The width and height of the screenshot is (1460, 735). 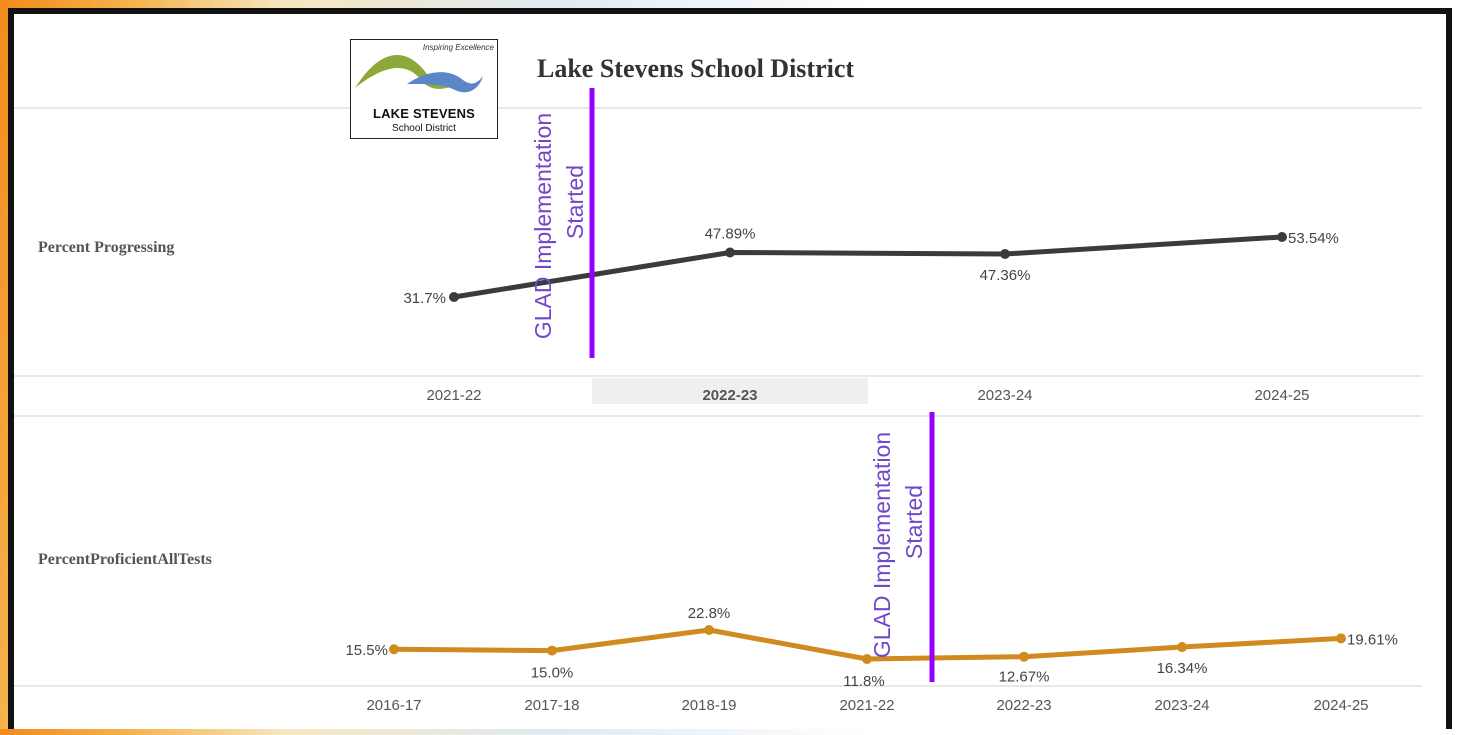 What do you see at coordinates (868, 267) in the screenshot?
I see `series-line-percent-progressing` at bounding box center [868, 267].